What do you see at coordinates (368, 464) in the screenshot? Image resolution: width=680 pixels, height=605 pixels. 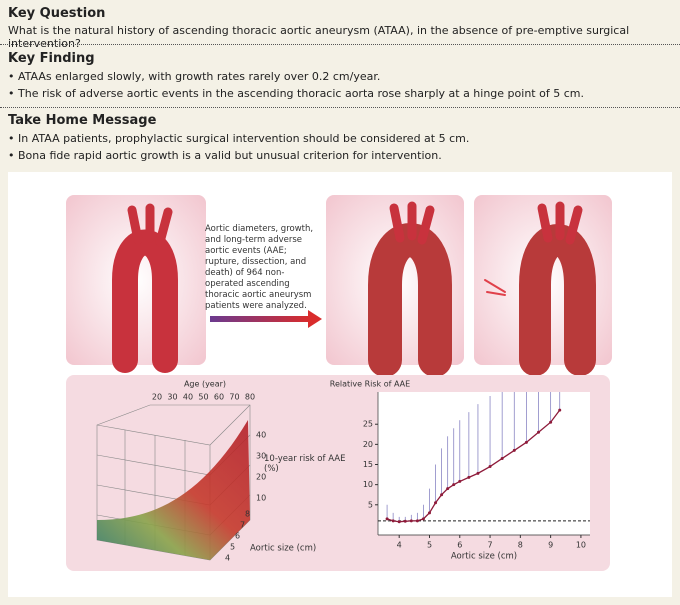 I see `y-tick-label: 15` at bounding box center [368, 464].